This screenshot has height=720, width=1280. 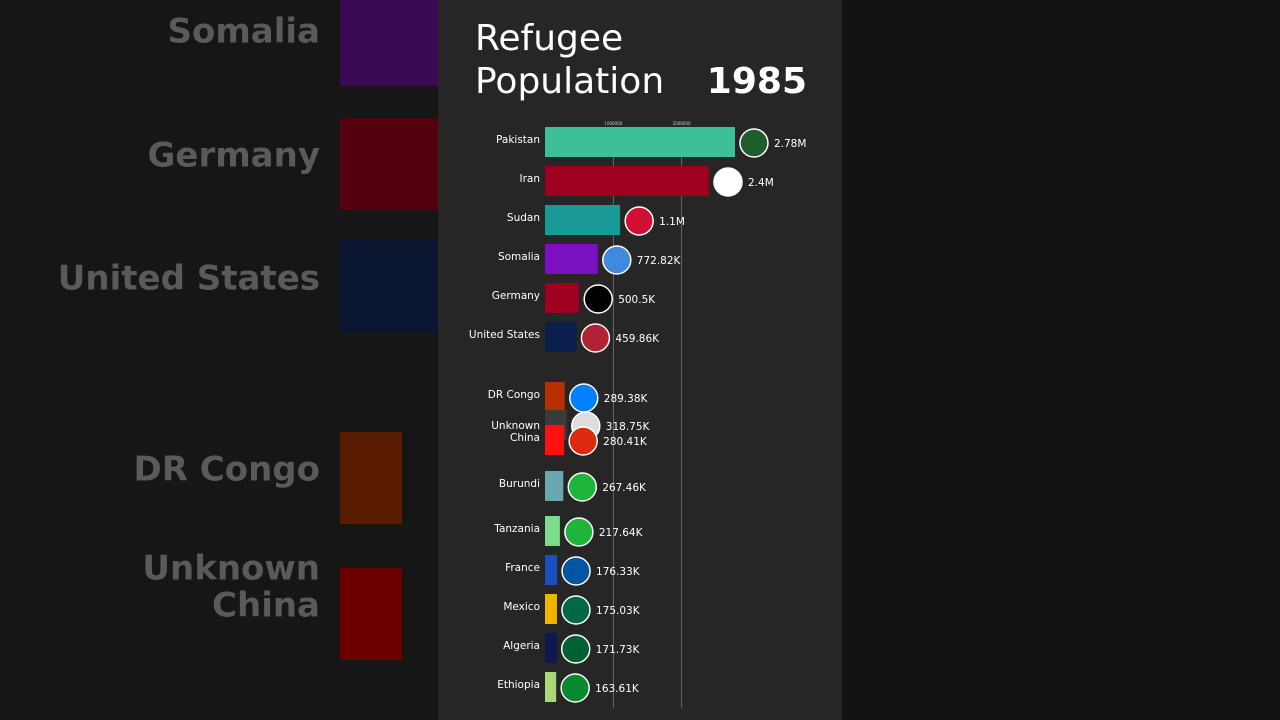 I want to click on y-tick-label: Ethiopia, so click(x=518, y=685).